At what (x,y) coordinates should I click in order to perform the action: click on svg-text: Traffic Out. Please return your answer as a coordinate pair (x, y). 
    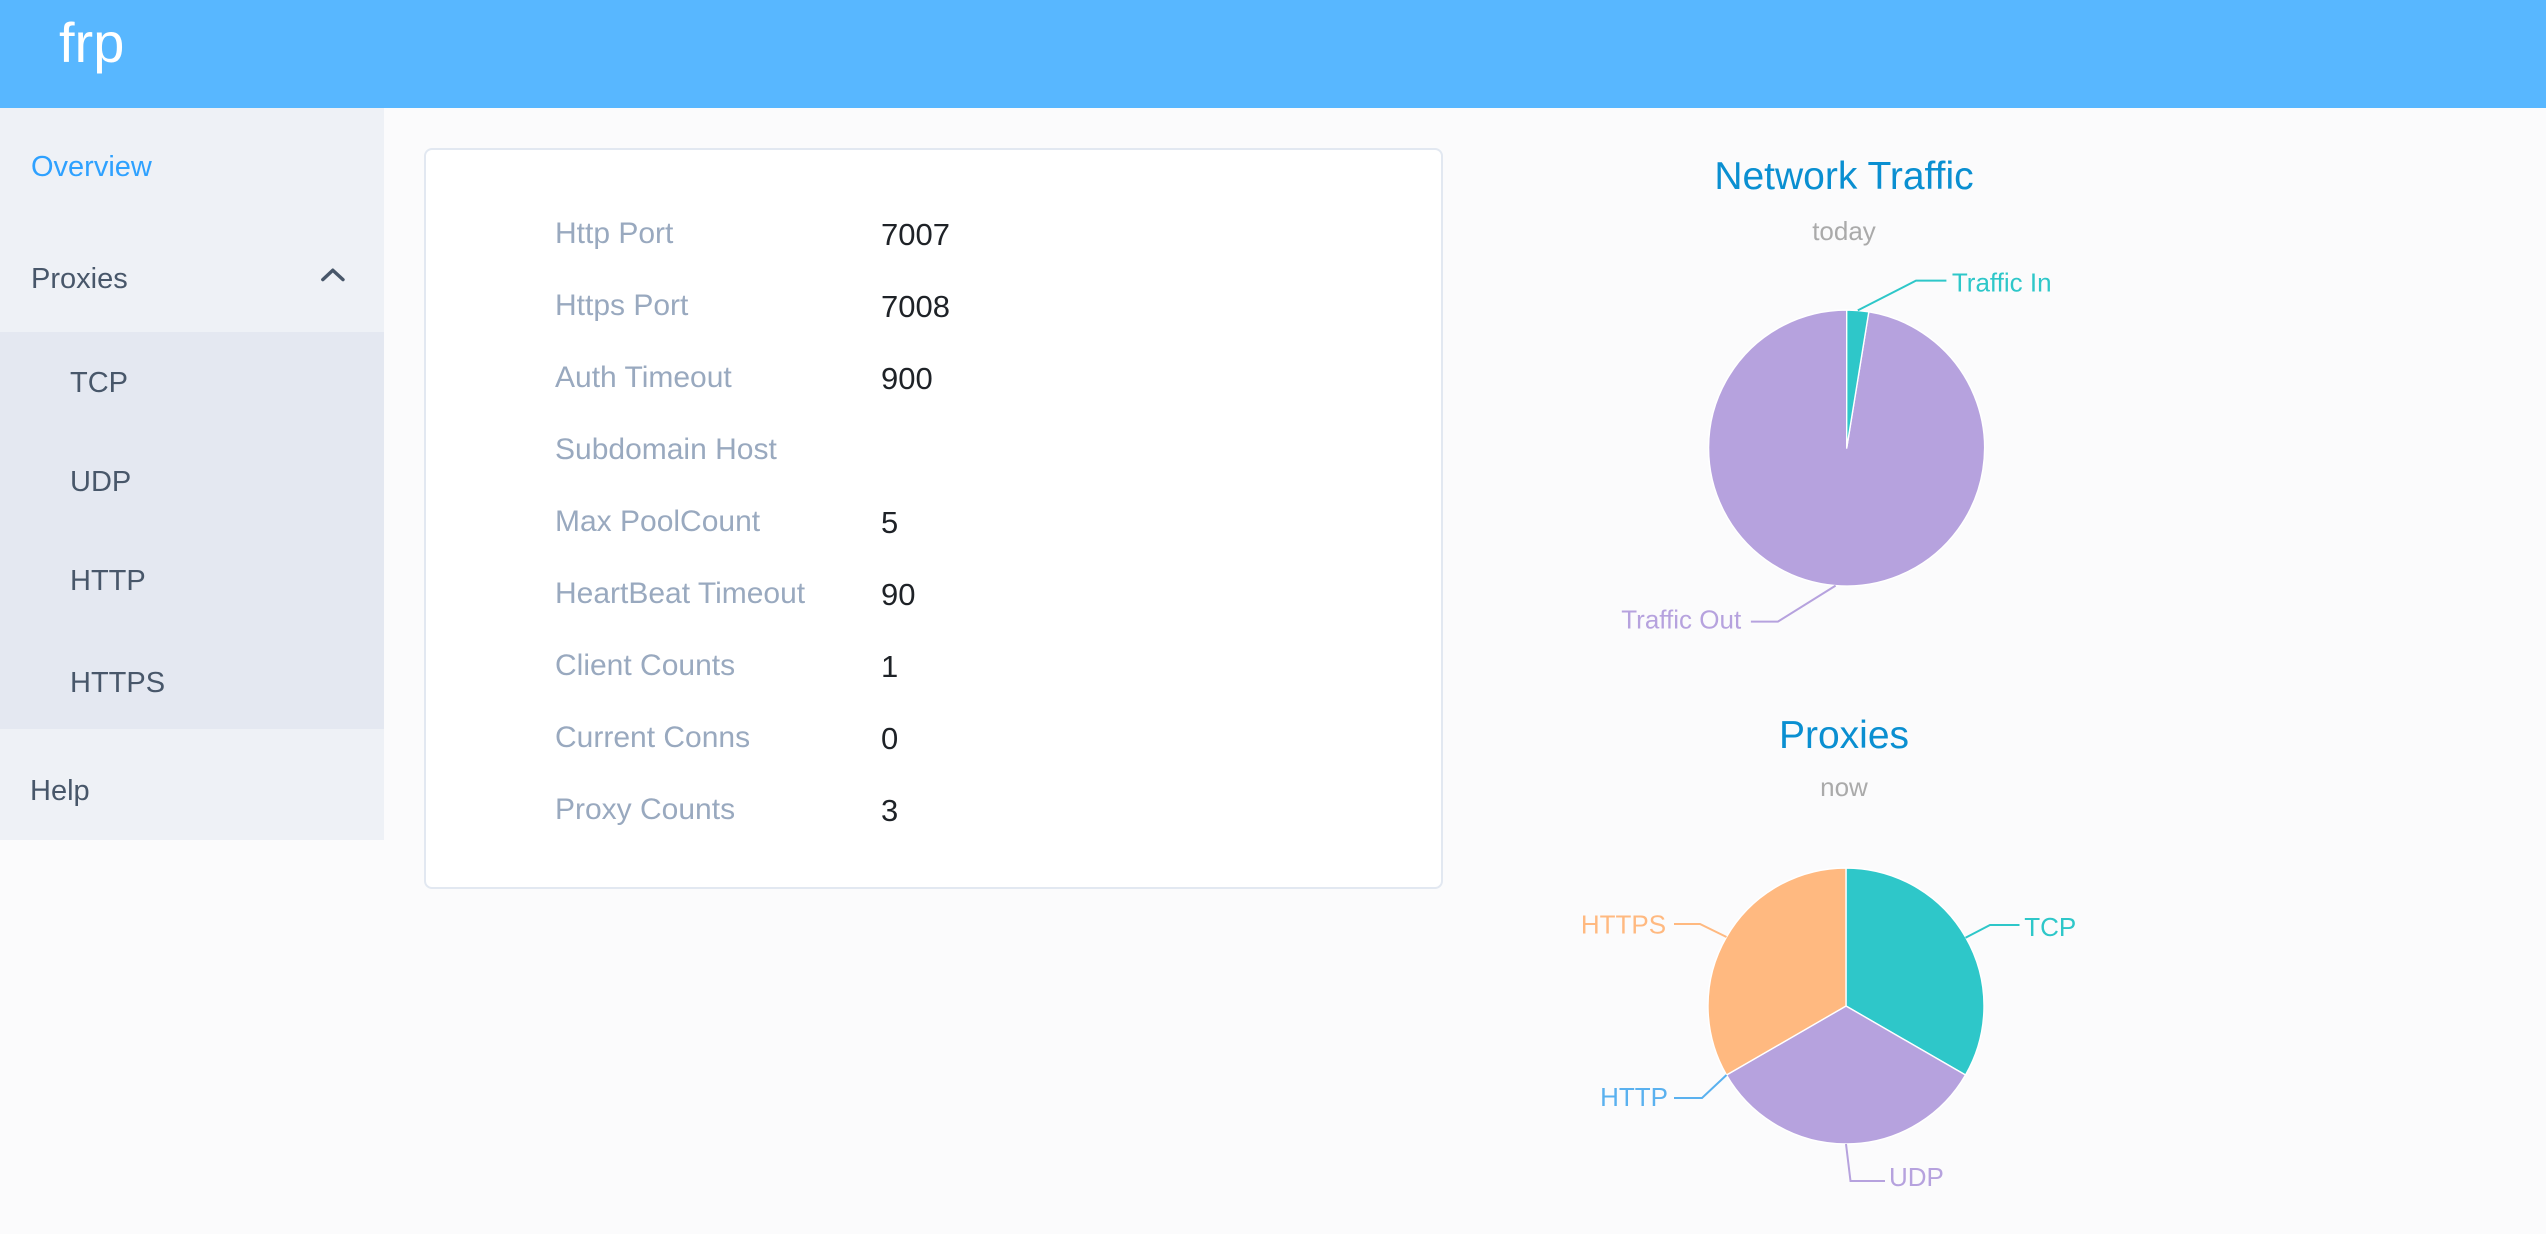
    Looking at the image, I should click on (1681, 620).